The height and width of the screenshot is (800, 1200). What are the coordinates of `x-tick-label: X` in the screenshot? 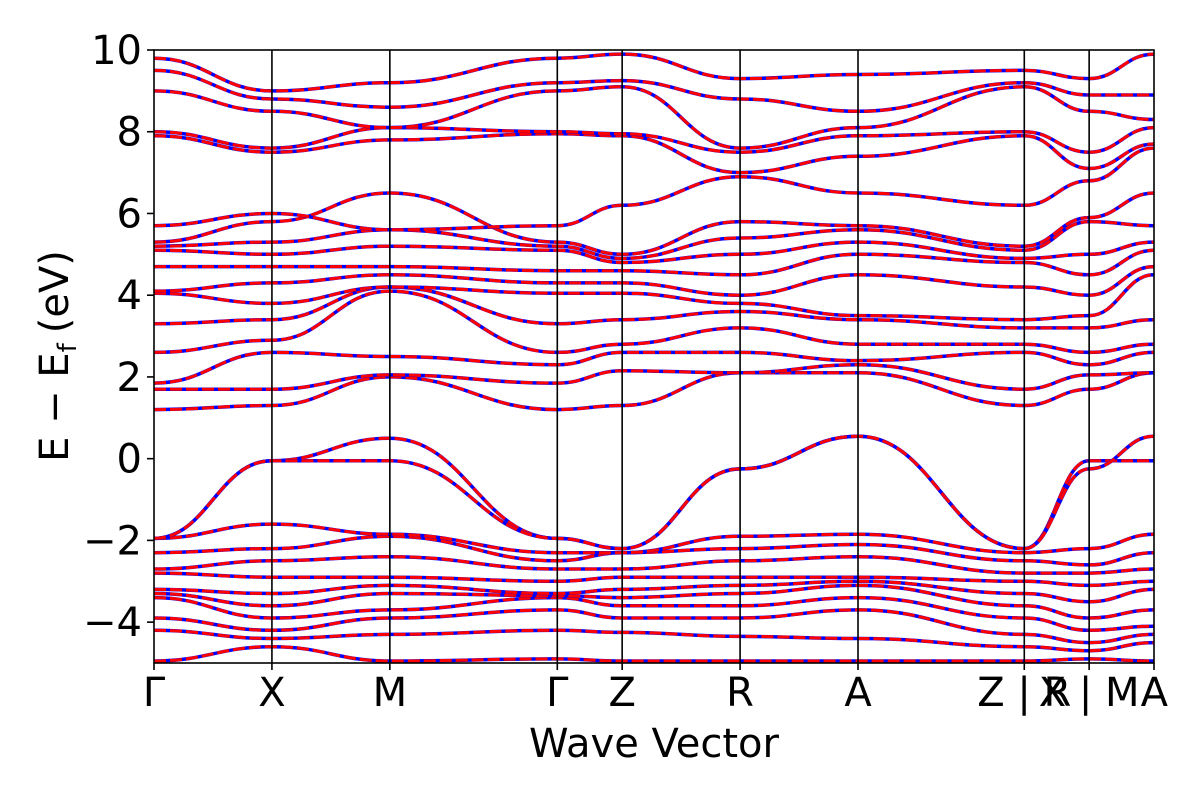 It's located at (271, 693).